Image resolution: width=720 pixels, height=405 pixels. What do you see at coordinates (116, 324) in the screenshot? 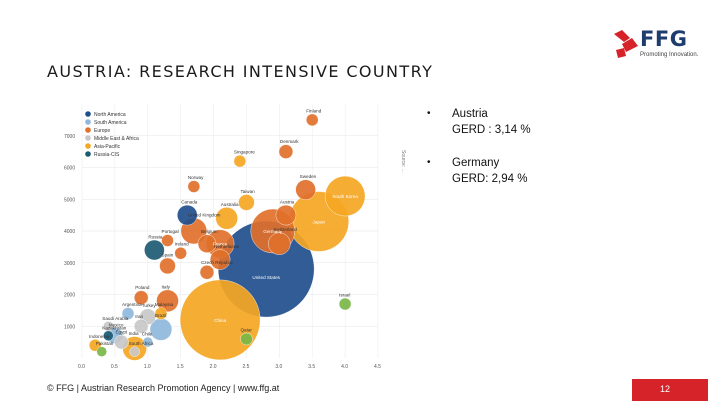
I see `bubble-label: Mexico` at bounding box center [116, 324].